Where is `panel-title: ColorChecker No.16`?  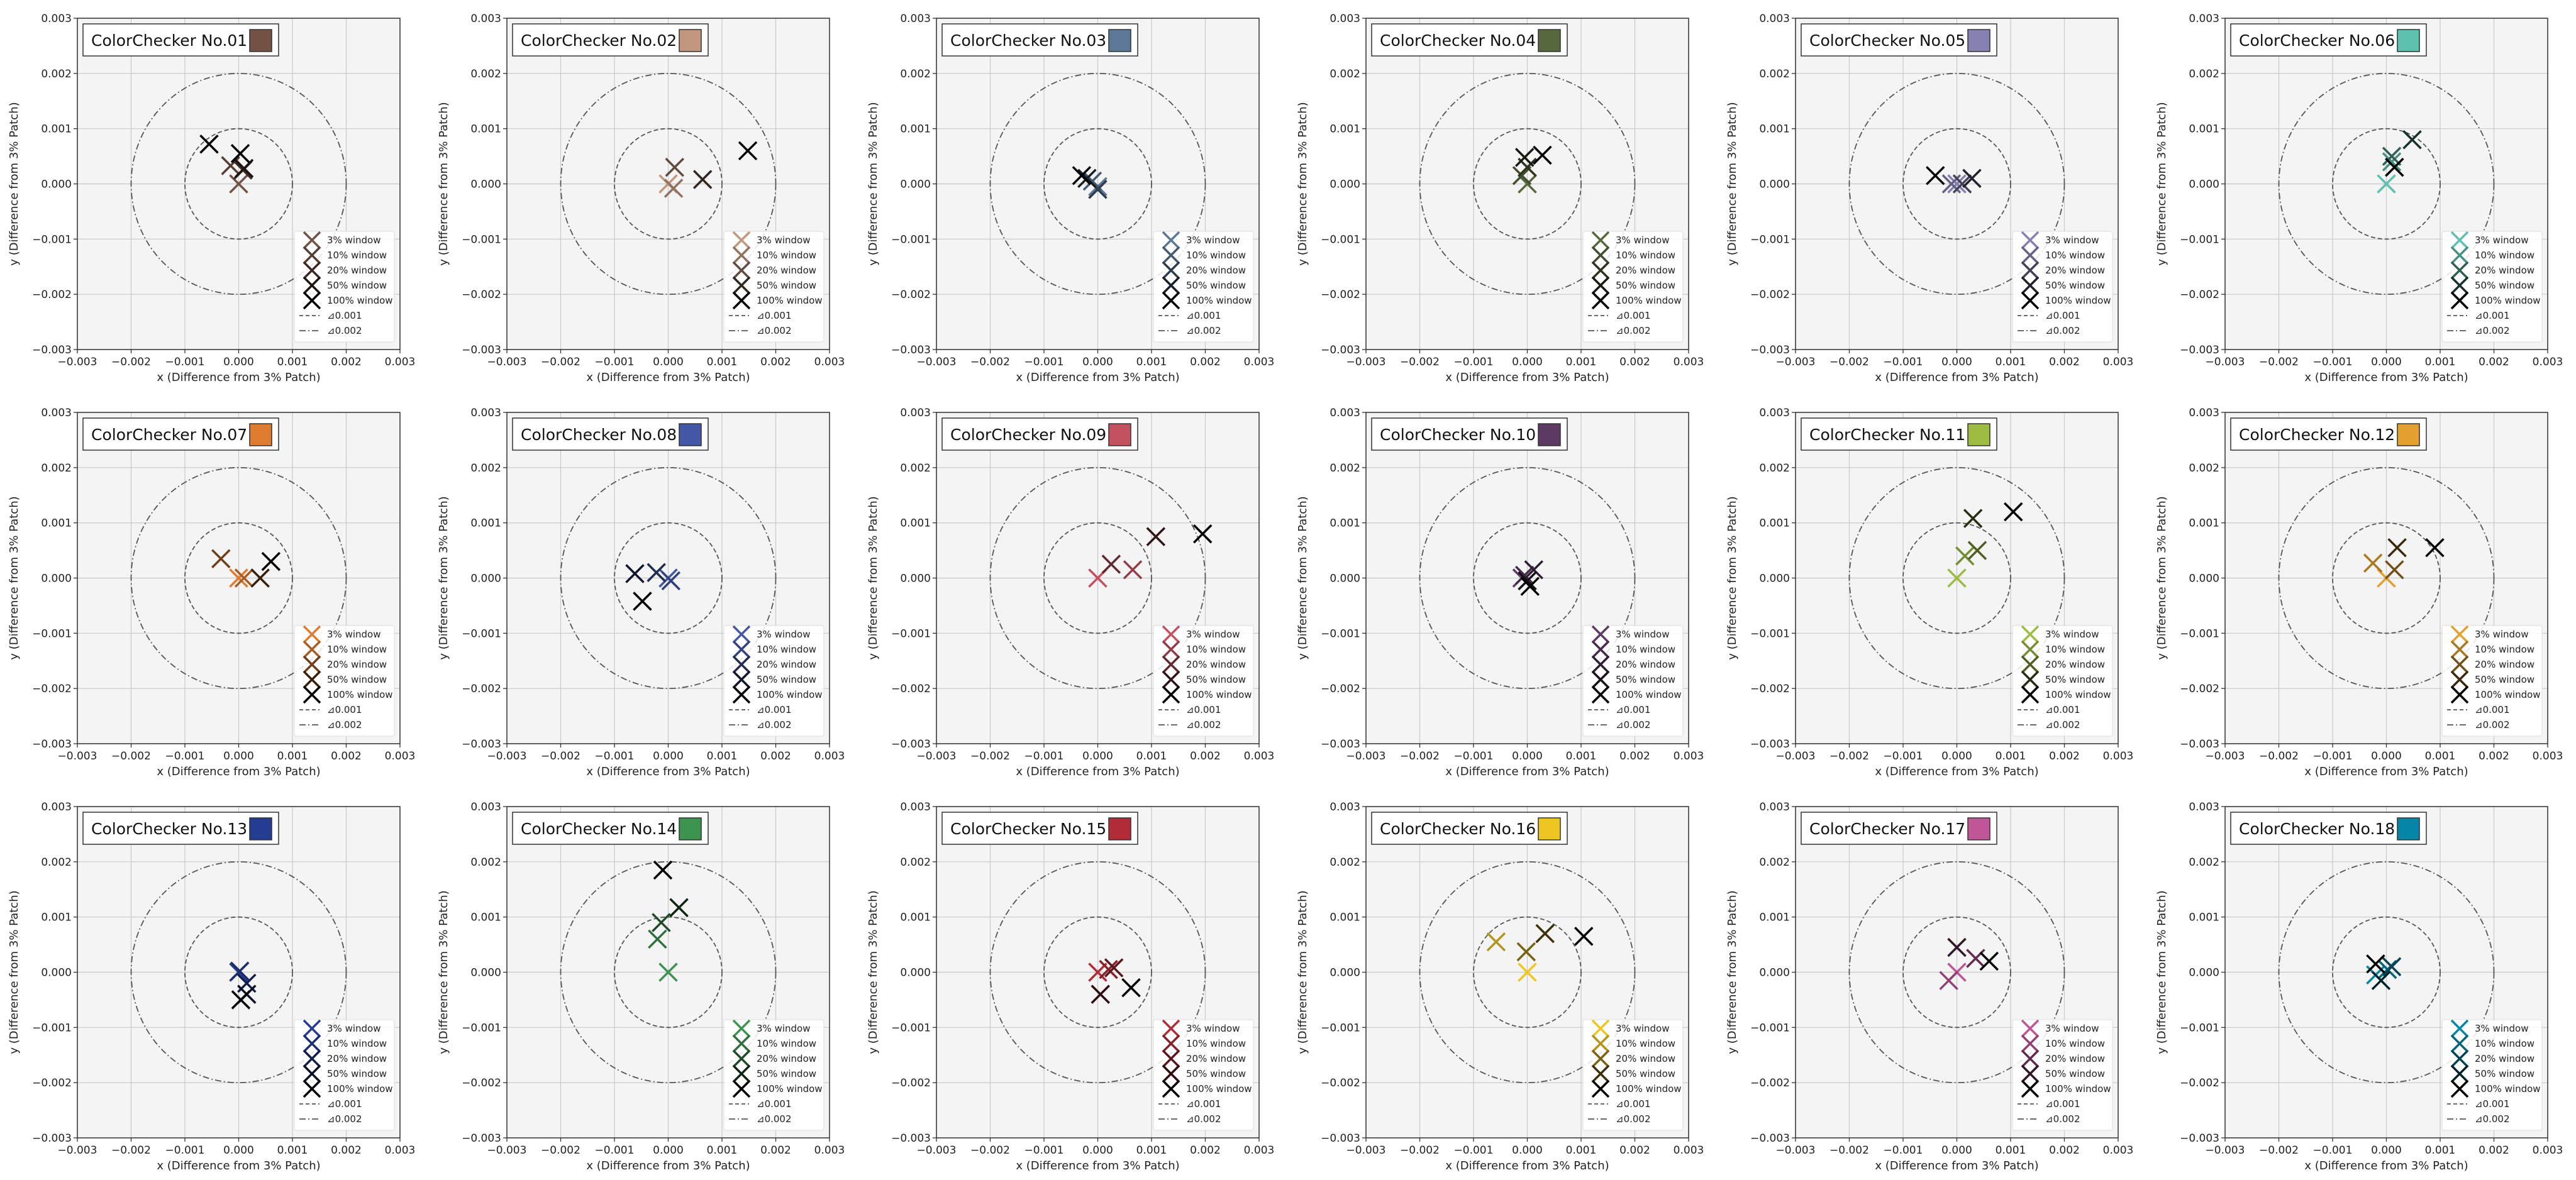
panel-title: ColorChecker No.16 is located at coordinates (1458, 829).